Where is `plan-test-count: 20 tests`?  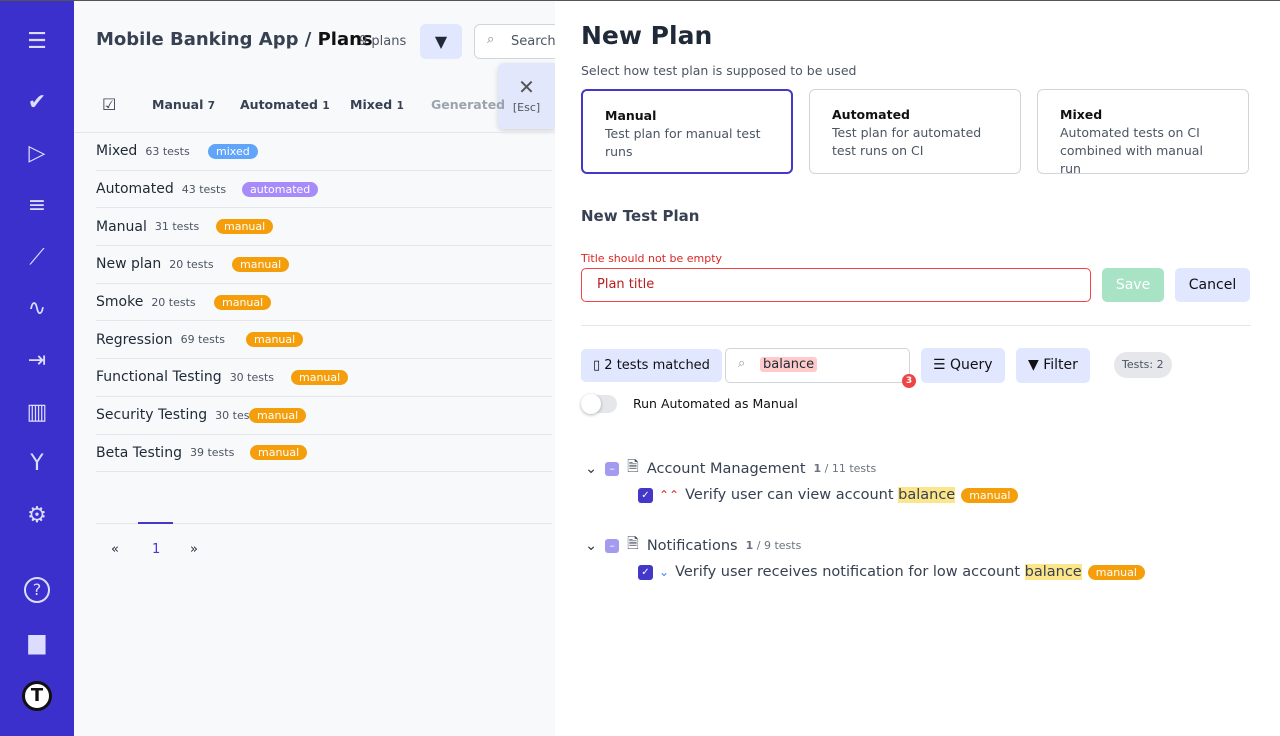 plan-test-count: 20 tests is located at coordinates (191, 264).